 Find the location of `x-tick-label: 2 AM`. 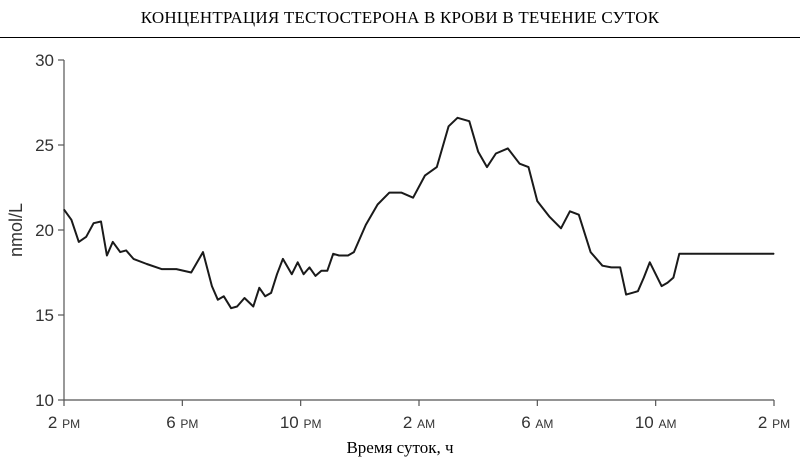

x-tick-label: 2 AM is located at coordinates (419, 422).